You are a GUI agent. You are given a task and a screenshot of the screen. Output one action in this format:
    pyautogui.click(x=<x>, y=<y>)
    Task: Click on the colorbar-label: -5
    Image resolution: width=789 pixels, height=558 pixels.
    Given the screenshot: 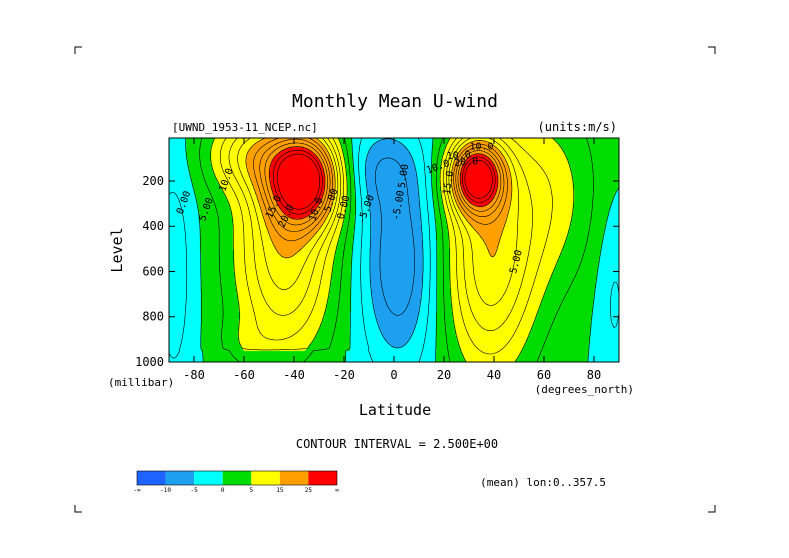 What is the action you would take?
    pyautogui.click(x=195, y=490)
    